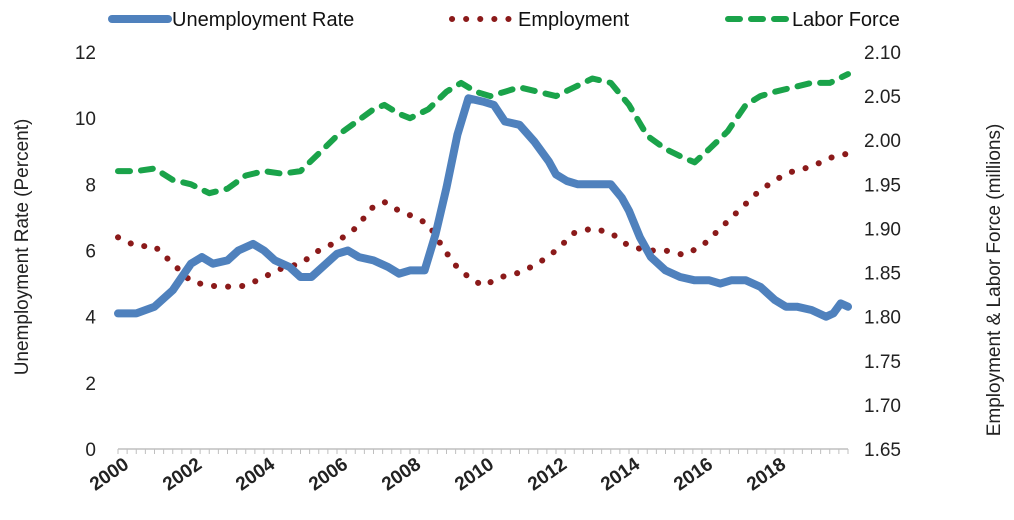  Describe the element at coordinates (882, 229) in the screenshot. I see `y-right-tick-label: 1.90` at that location.